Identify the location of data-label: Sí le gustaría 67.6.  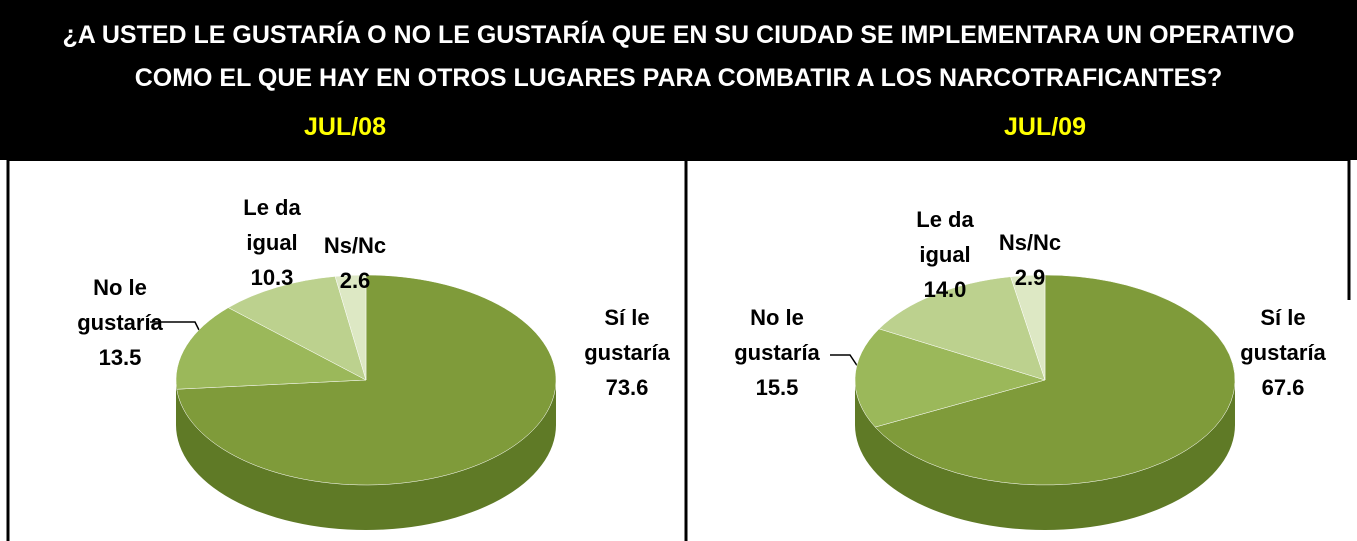
(1283, 352).